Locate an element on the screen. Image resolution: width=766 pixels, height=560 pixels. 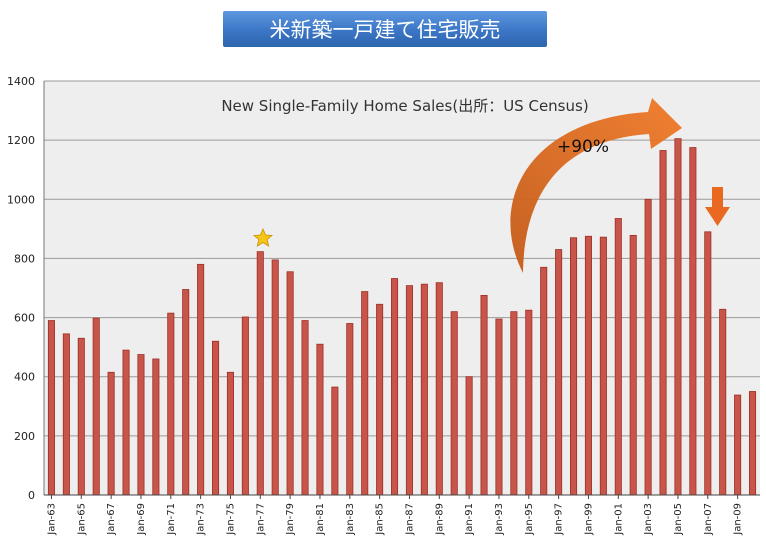
y-tick-label: 400 is located at coordinates (24, 377).